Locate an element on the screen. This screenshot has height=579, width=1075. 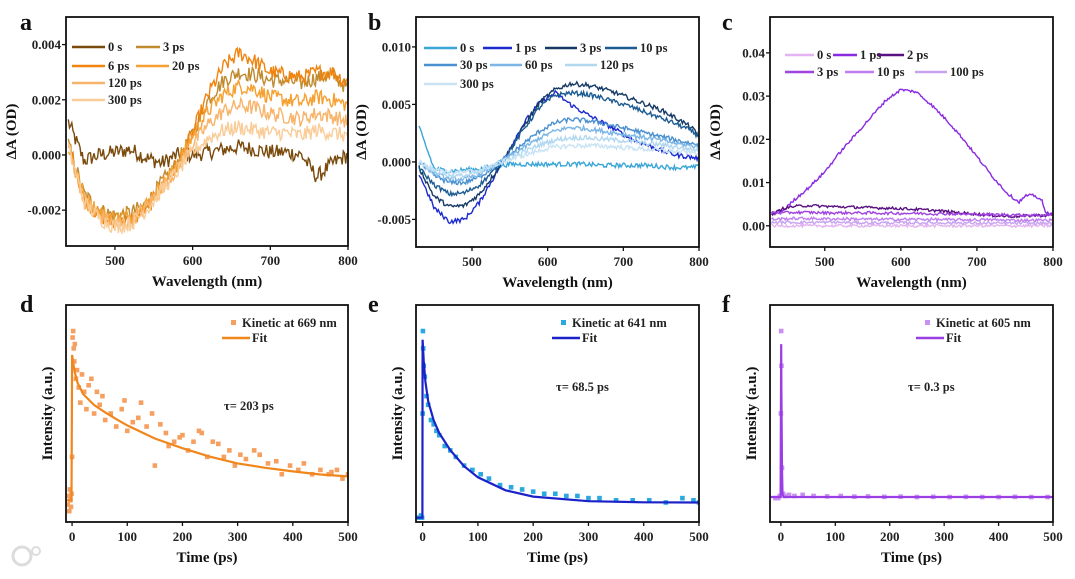
series-line-10ps is located at coordinates (558, 143).